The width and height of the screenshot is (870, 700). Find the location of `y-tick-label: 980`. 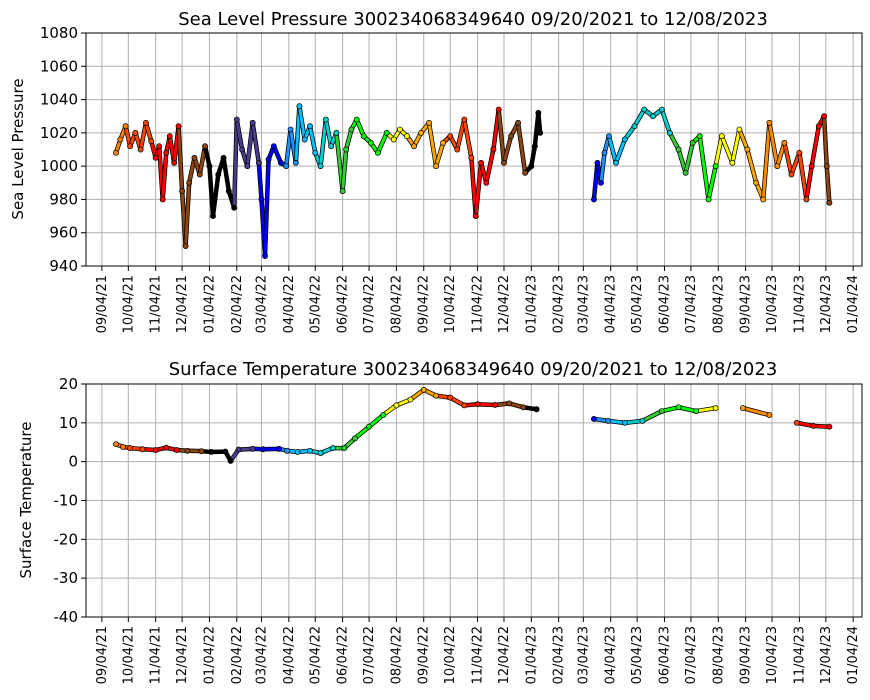

y-tick-label: 980 is located at coordinates (63, 199).